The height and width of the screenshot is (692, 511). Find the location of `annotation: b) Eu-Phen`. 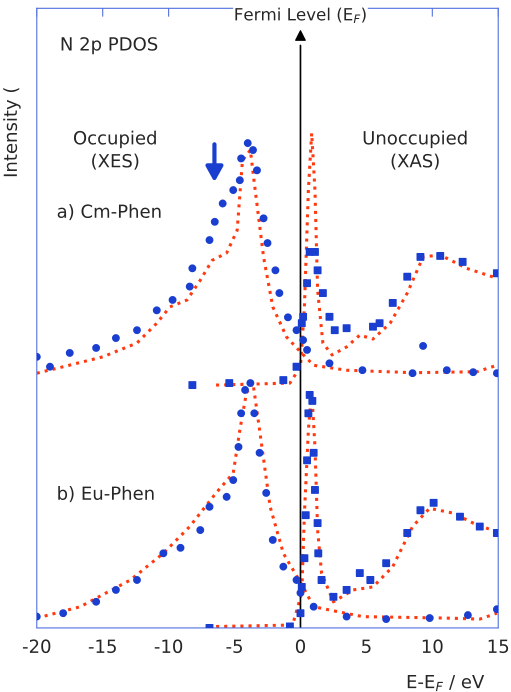

annotation: b) Eu-Phen is located at coordinates (106, 494).